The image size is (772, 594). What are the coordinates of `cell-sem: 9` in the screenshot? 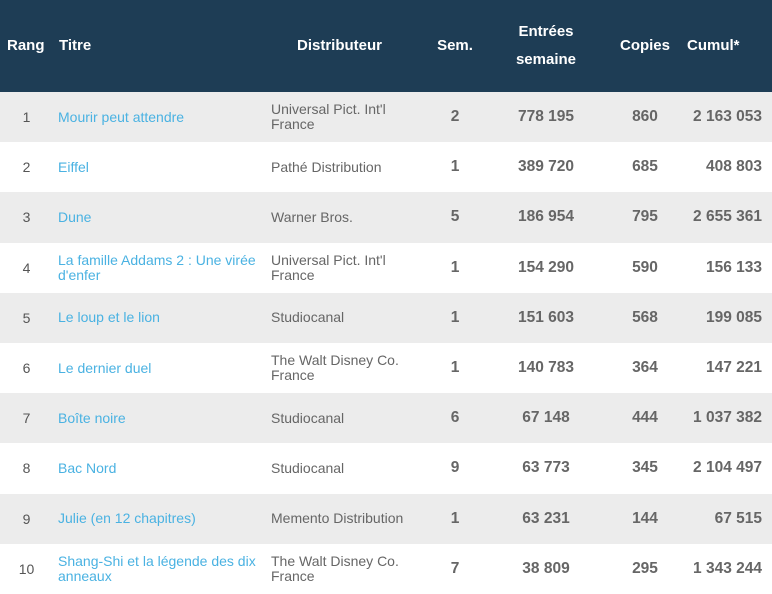 It's located at (455, 468).